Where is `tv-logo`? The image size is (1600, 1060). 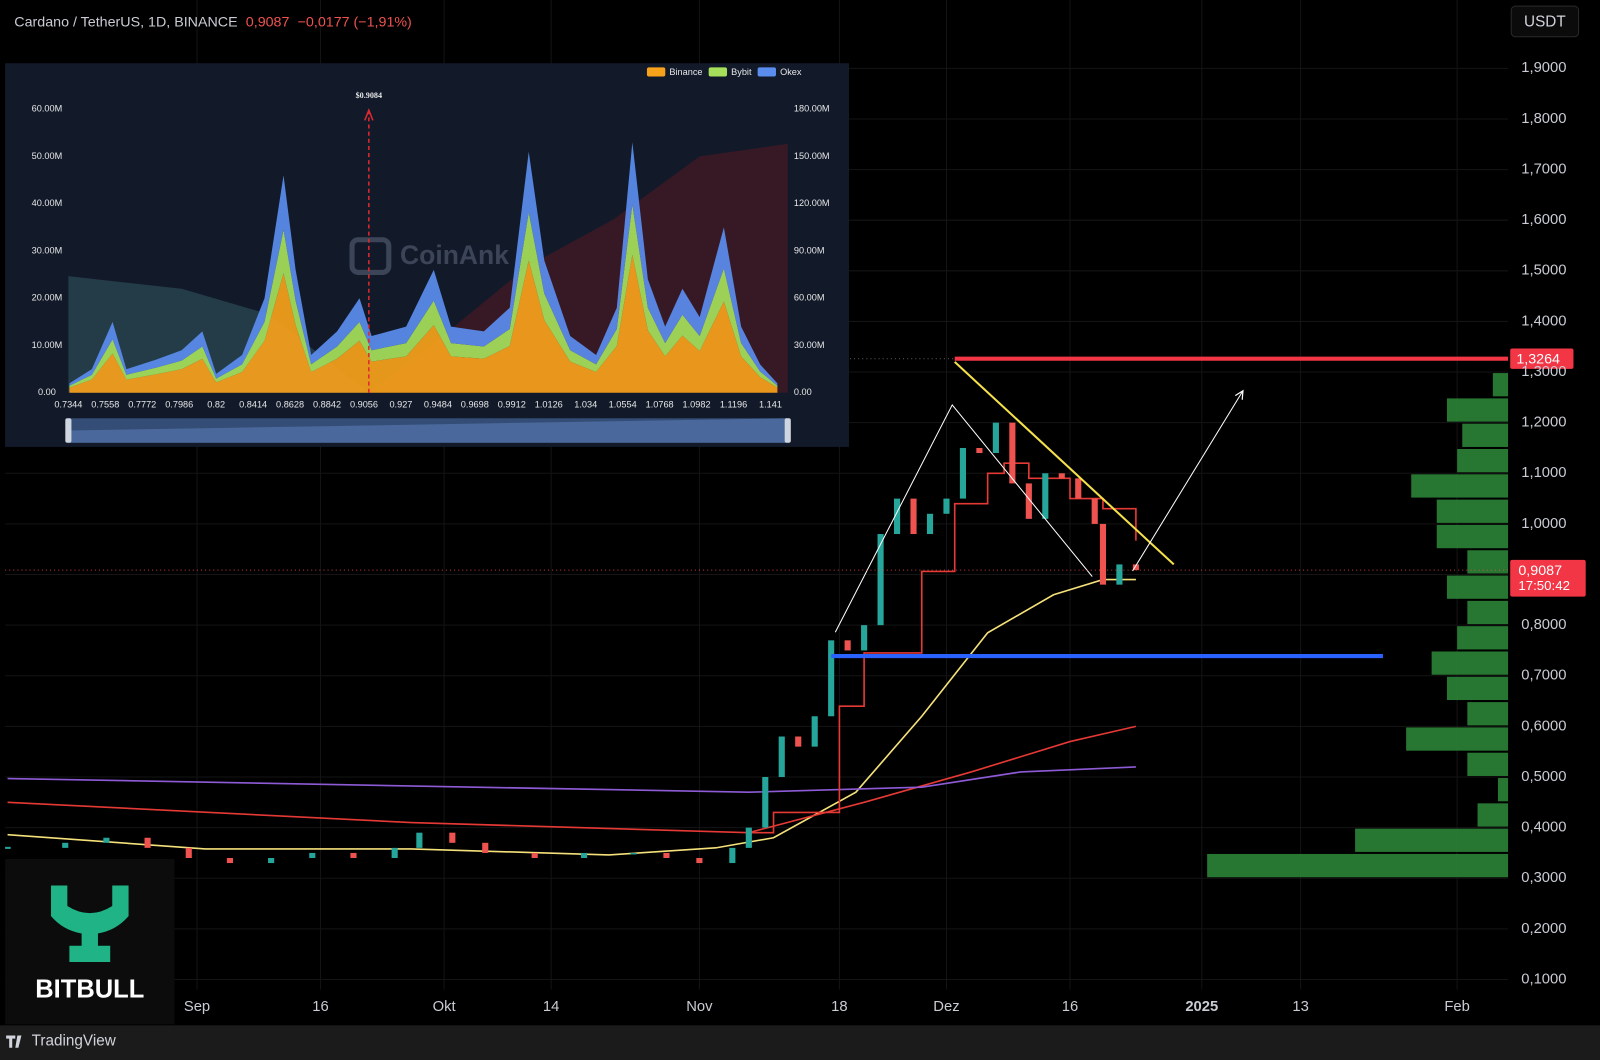 tv-logo is located at coordinates (14, 1041).